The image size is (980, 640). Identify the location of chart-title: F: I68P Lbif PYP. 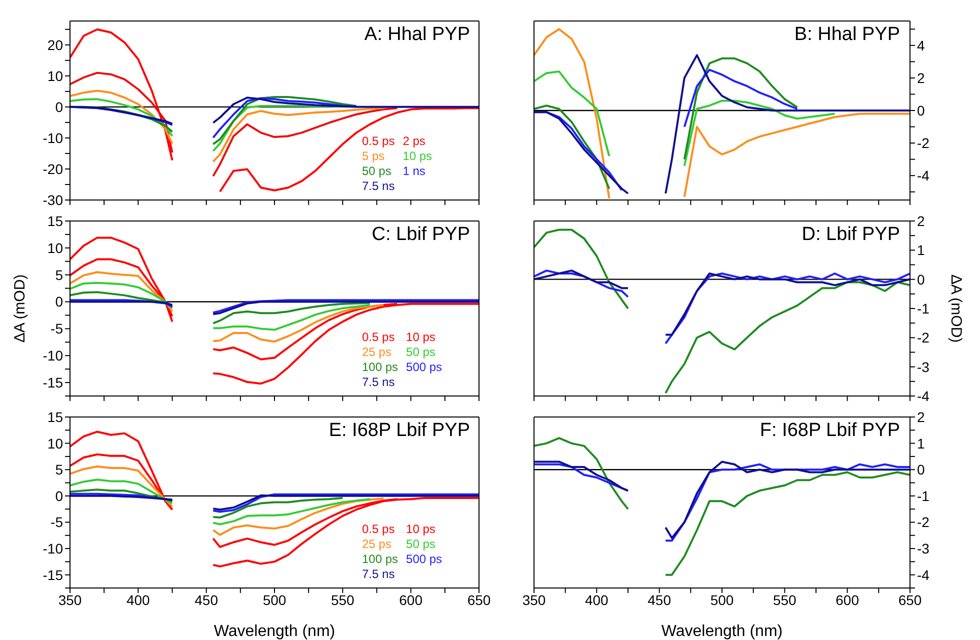
(830, 431).